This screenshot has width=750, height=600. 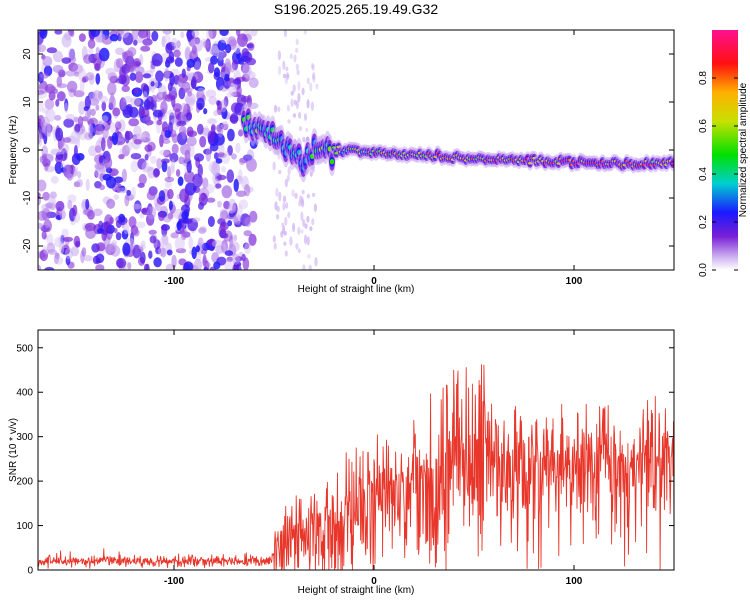 I want to click on y-tick-label: 200, so click(x=24, y=482).